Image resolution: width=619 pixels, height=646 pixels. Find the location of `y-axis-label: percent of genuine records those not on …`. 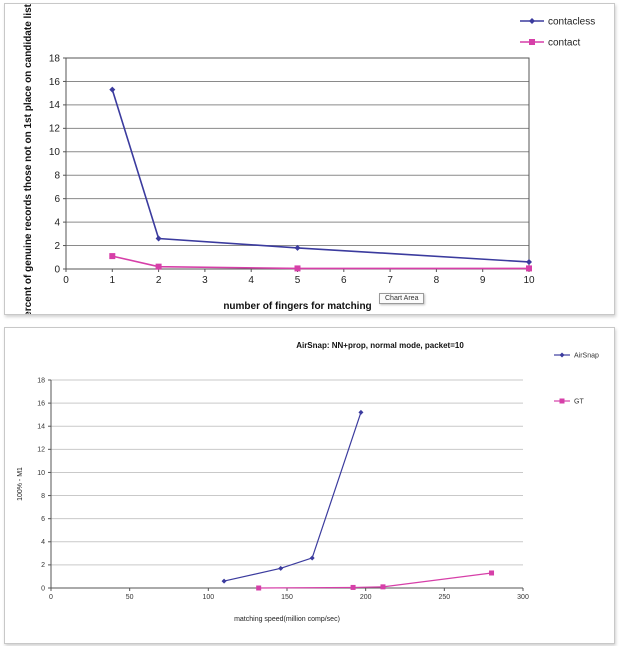

y-axis-label: percent of genuine records those not on … is located at coordinates (28, 159).